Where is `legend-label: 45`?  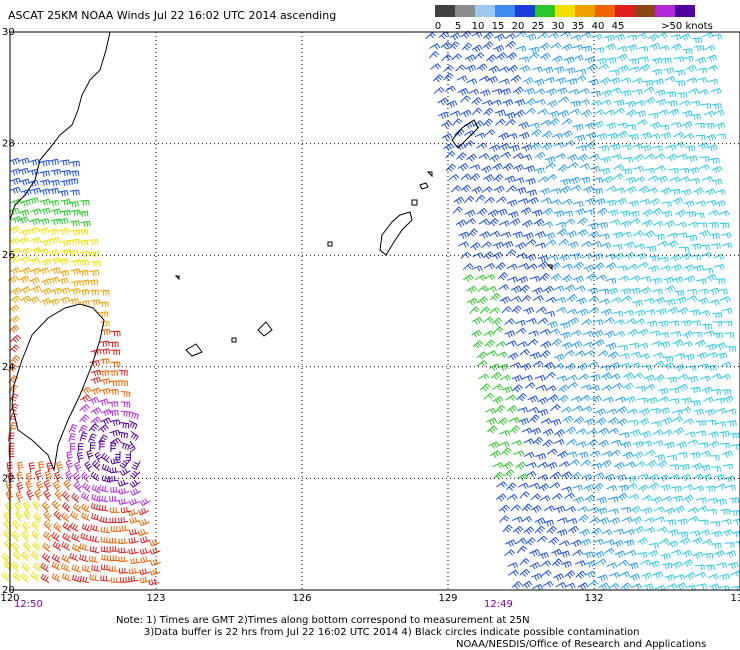 legend-label: 45 is located at coordinates (618, 26).